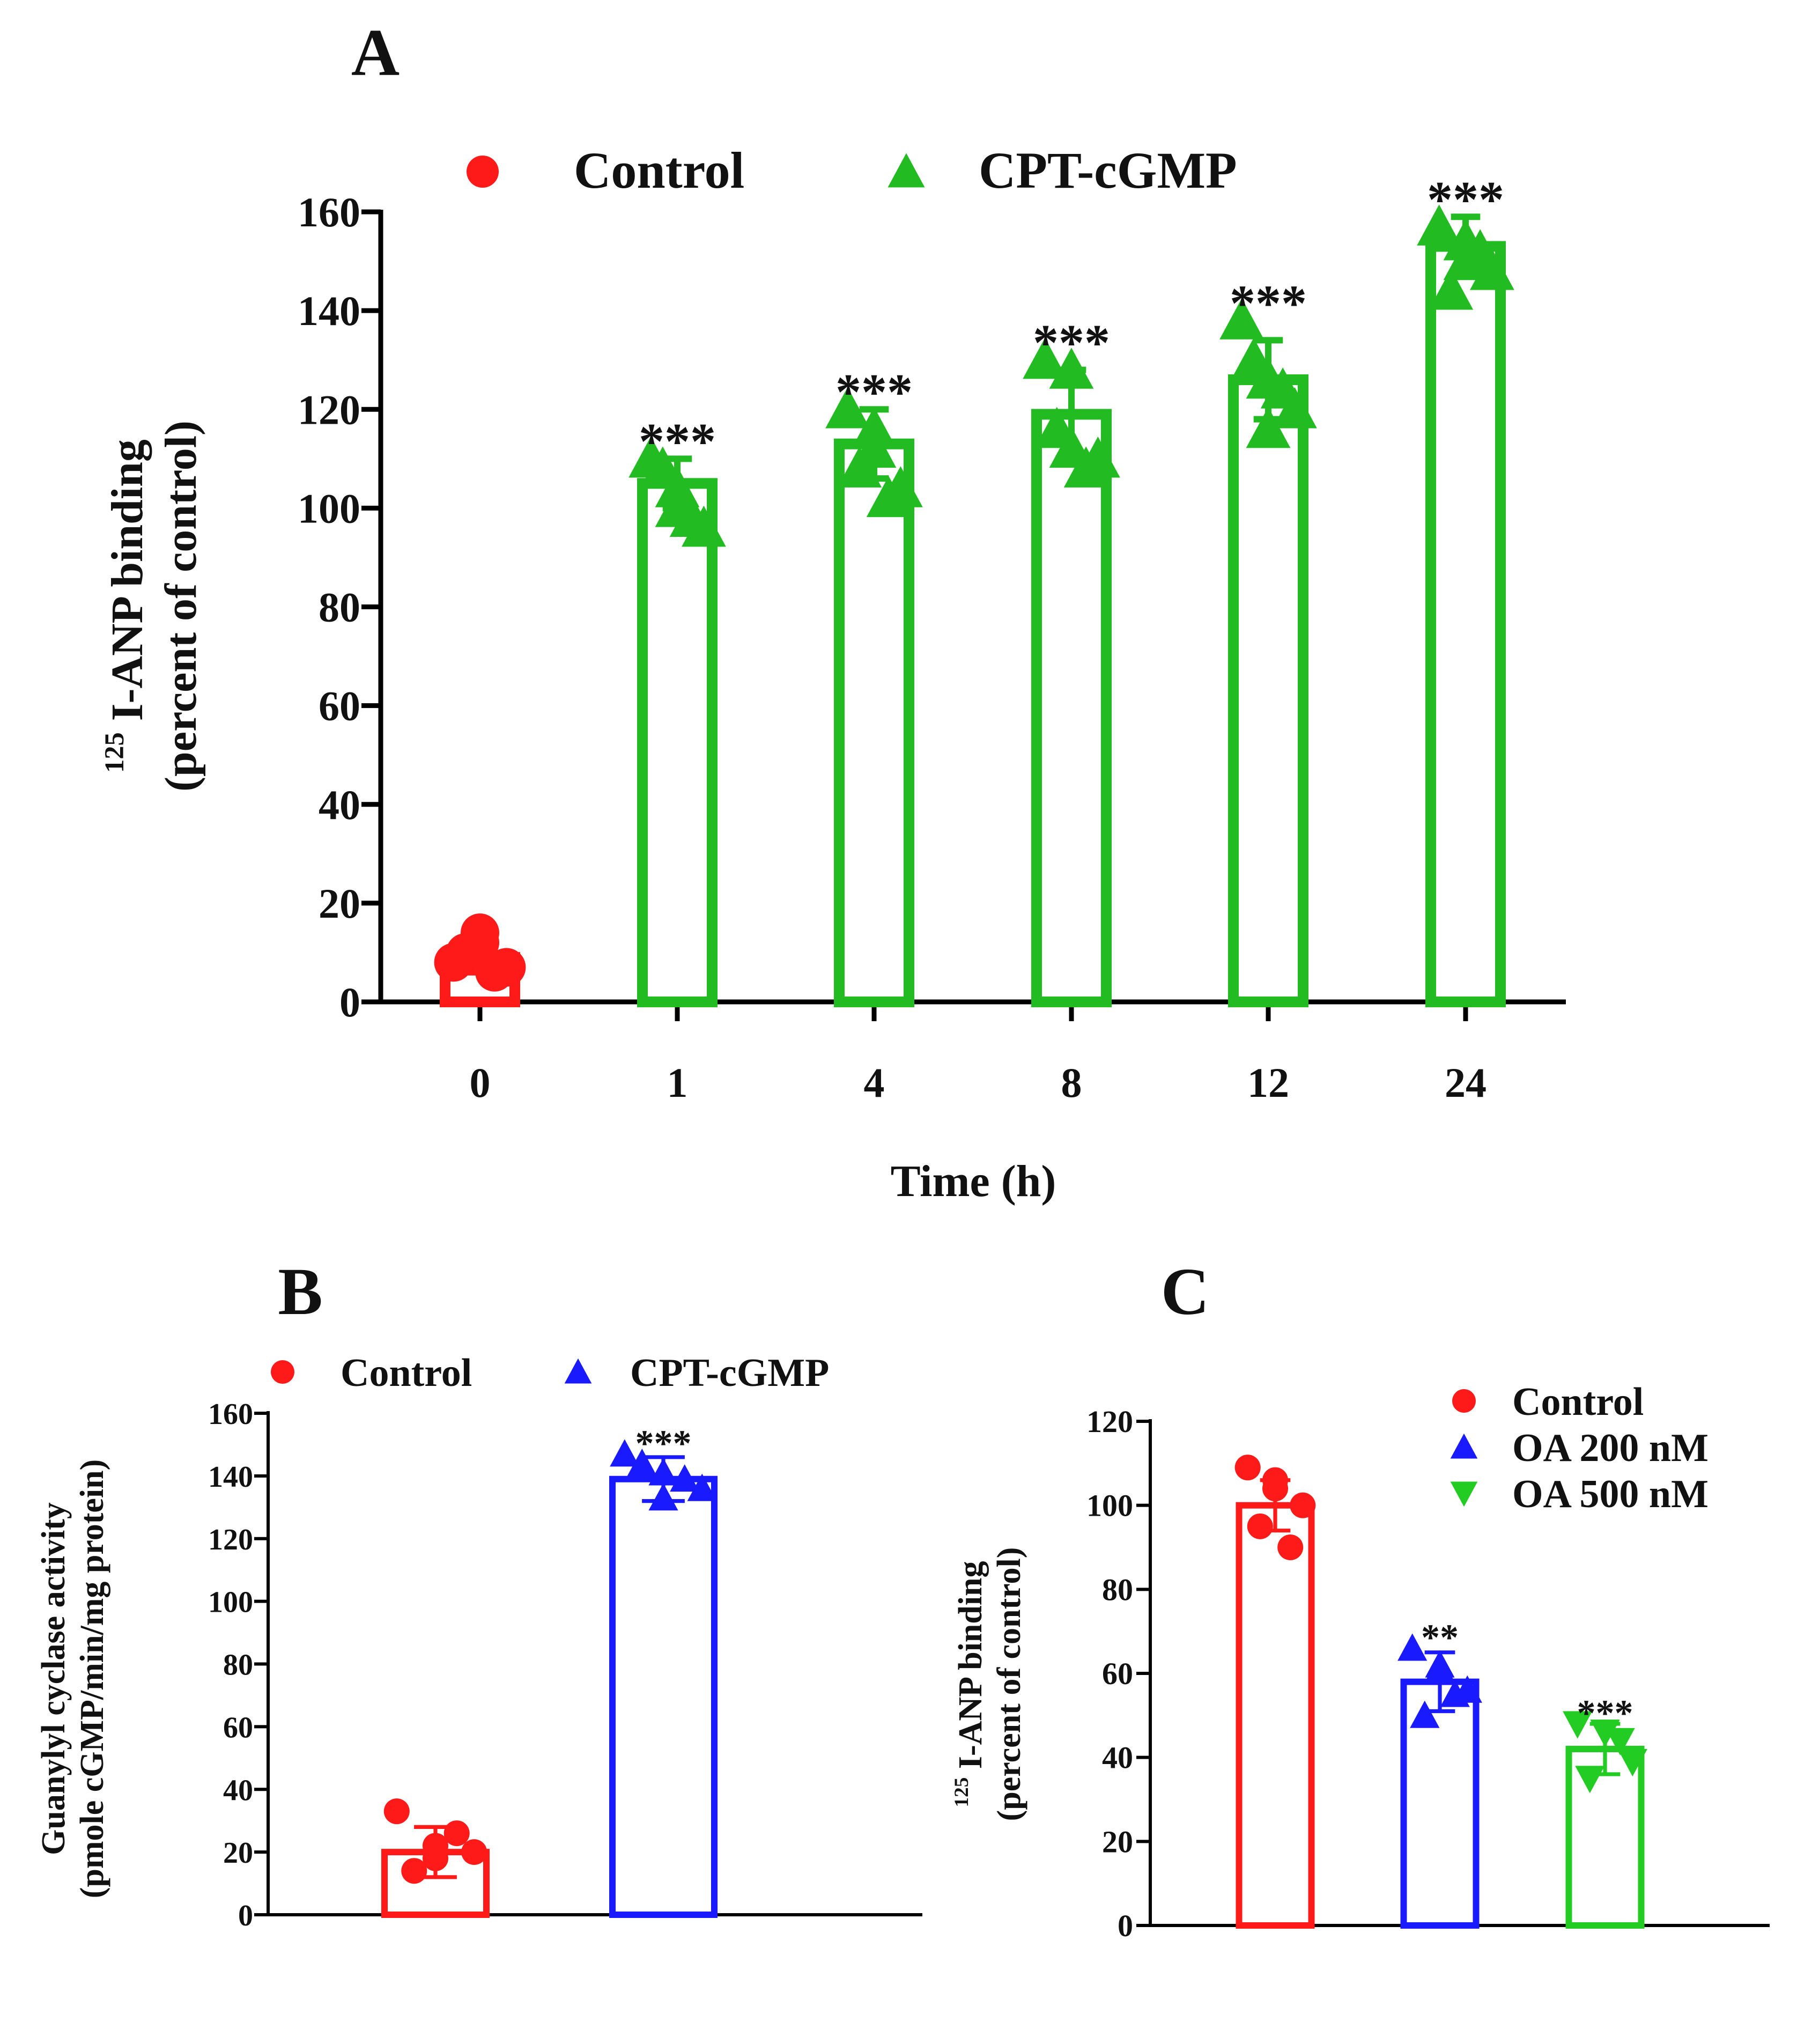 This screenshot has height=2044, width=1797. What do you see at coordinates (678, 1082) in the screenshot?
I see `x-tick-label: 1` at bounding box center [678, 1082].